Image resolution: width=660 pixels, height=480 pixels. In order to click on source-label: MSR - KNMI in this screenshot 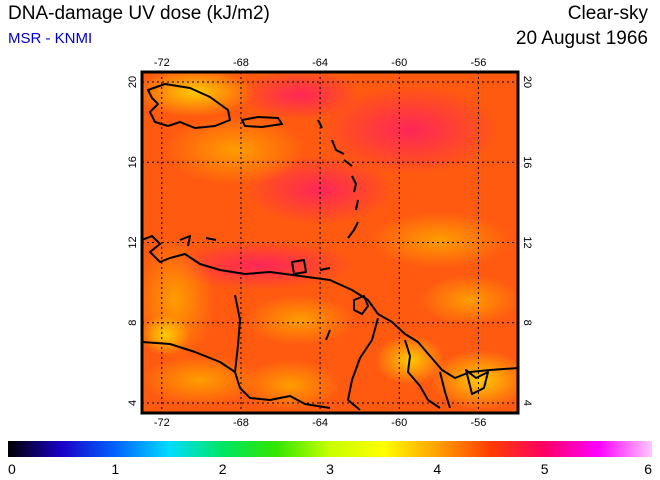, I will do `click(50, 38)`.